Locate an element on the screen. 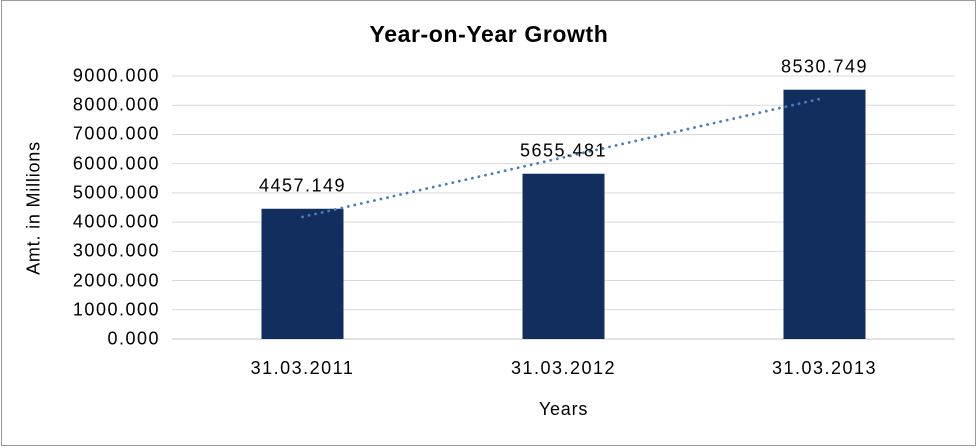 The width and height of the screenshot is (978, 448). x-axis-title: Years is located at coordinates (563, 409).